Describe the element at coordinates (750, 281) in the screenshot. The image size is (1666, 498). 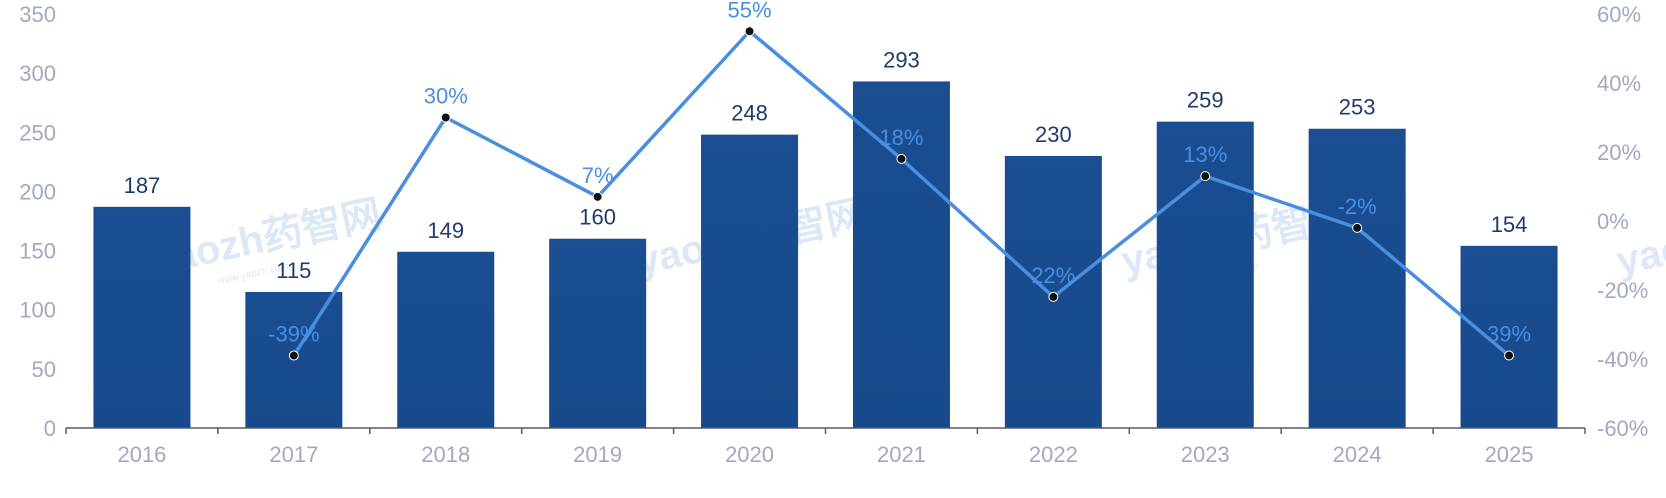
I see `bar-2020` at that location.